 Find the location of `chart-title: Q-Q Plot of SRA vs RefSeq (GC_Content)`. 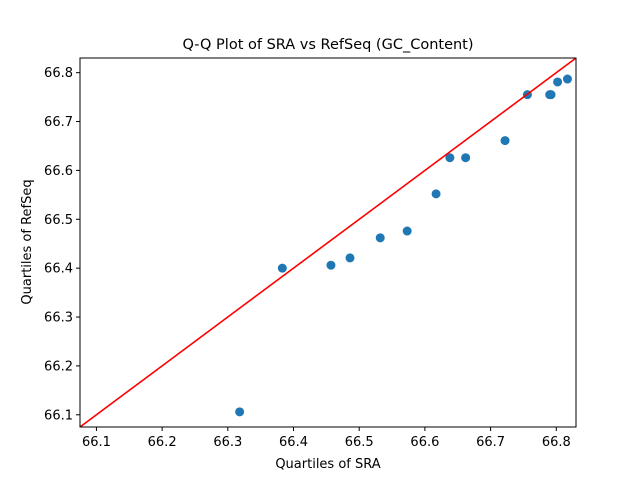

chart-title: Q-Q Plot of SRA vs RefSeq (GC_Content) is located at coordinates (327, 45).